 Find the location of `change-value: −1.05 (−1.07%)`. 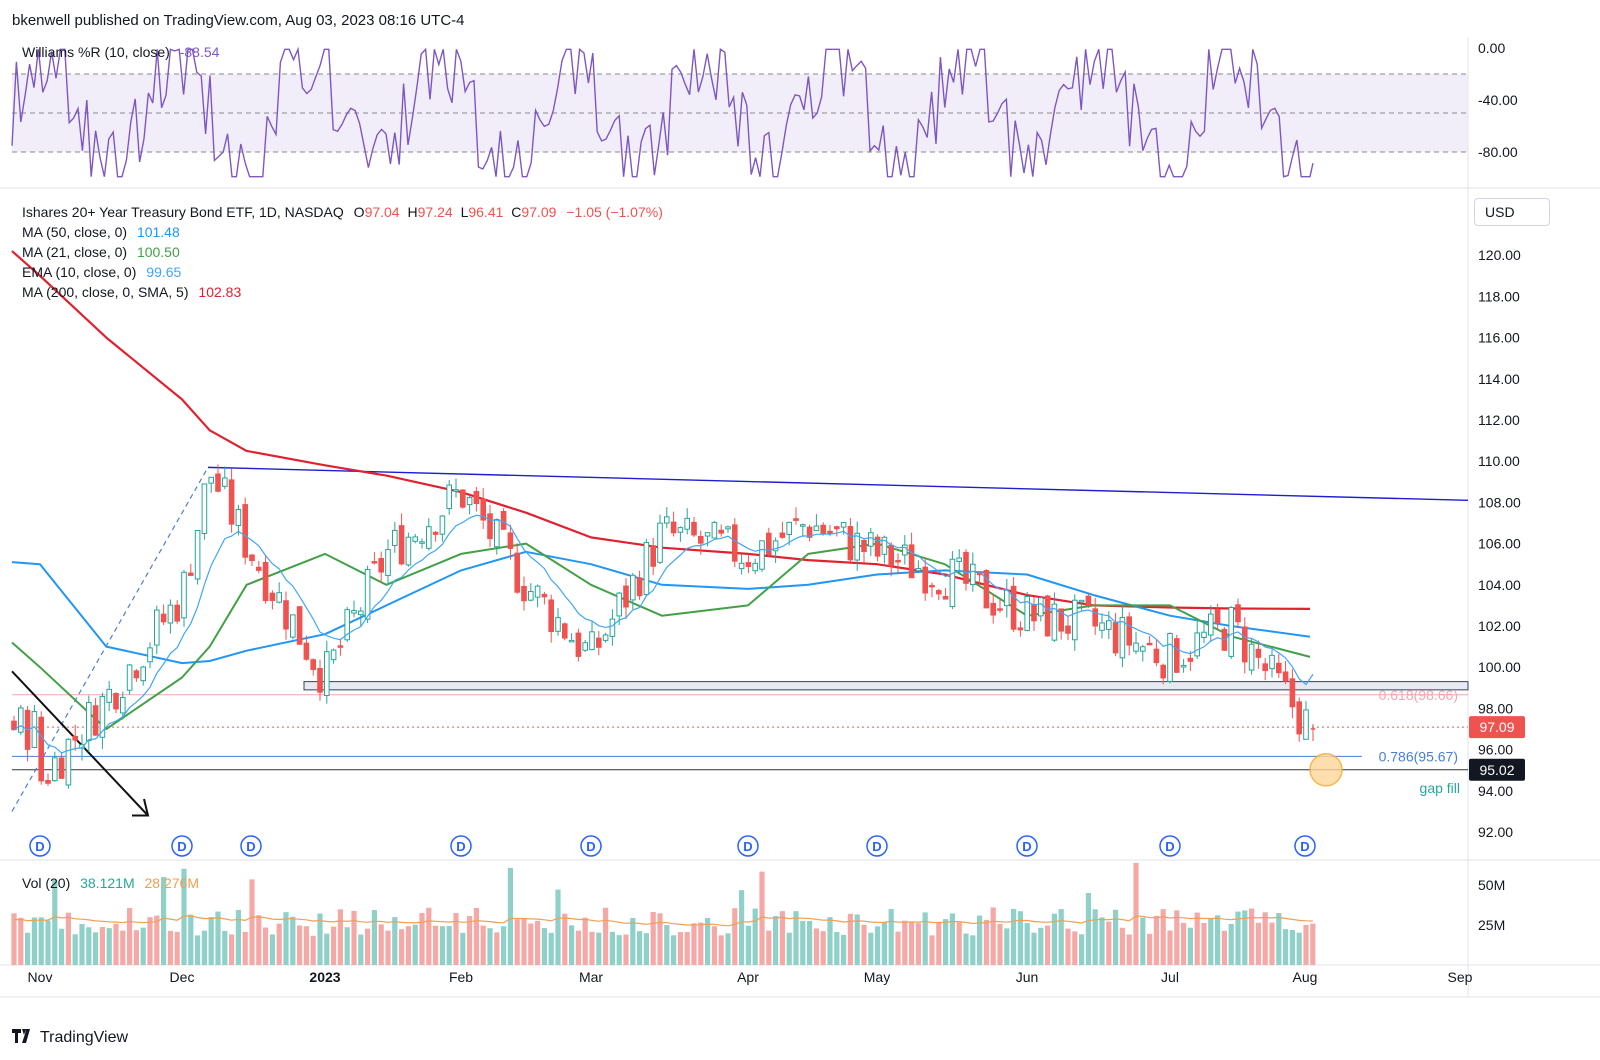

change-value: −1.05 (−1.07%) is located at coordinates (614, 212).